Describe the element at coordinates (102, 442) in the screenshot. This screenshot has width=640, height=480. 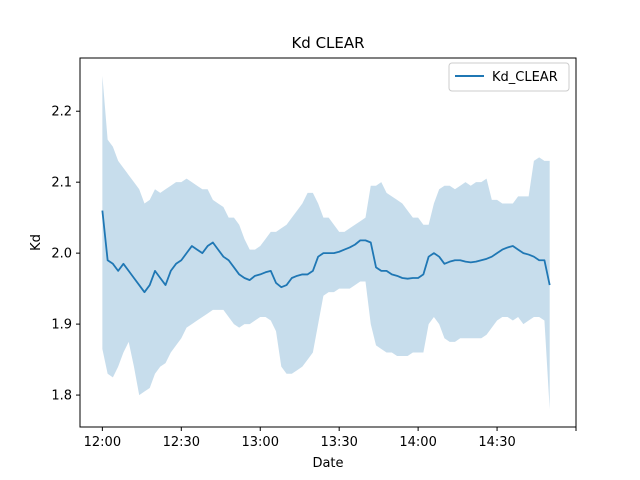
I see `x-tick-label: 12:00` at that location.